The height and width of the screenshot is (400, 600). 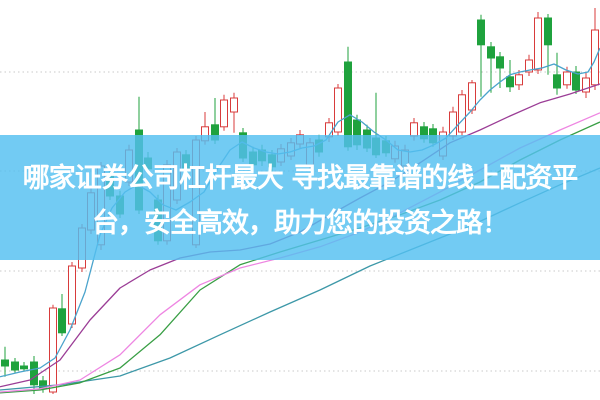 What do you see at coordinates (300, 178) in the screenshot?
I see `promo-text-line-1: 哪家证券公司杠杆最大 寻找最靠谱的线上配资平` at bounding box center [300, 178].